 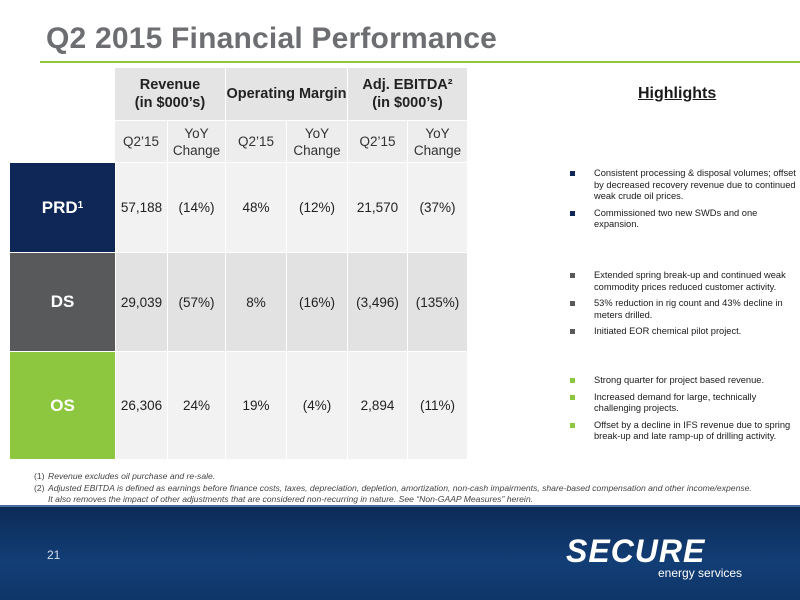 I want to click on table-cell: (4%), so click(x=316, y=405).